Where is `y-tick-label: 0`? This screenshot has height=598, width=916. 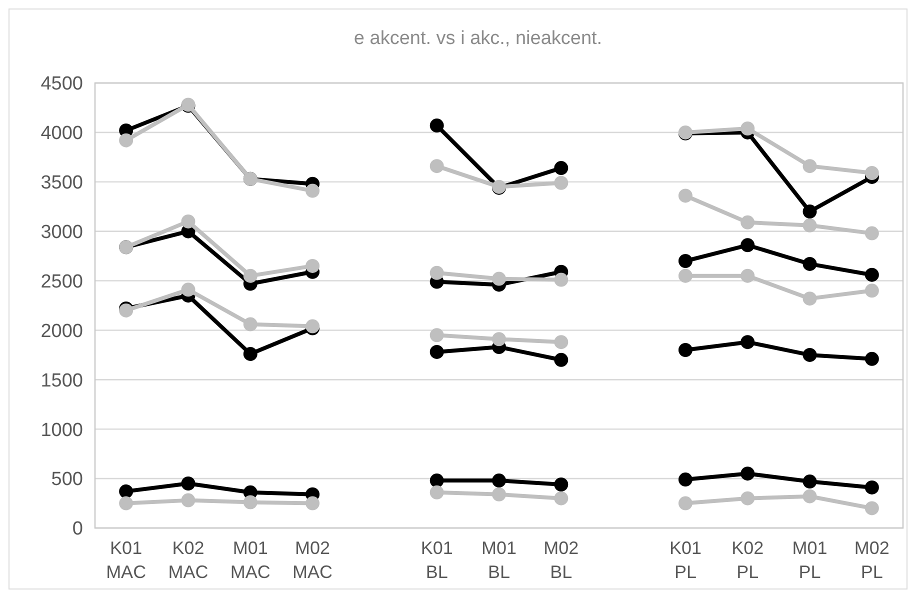 y-tick-label: 0 is located at coordinates (77, 529).